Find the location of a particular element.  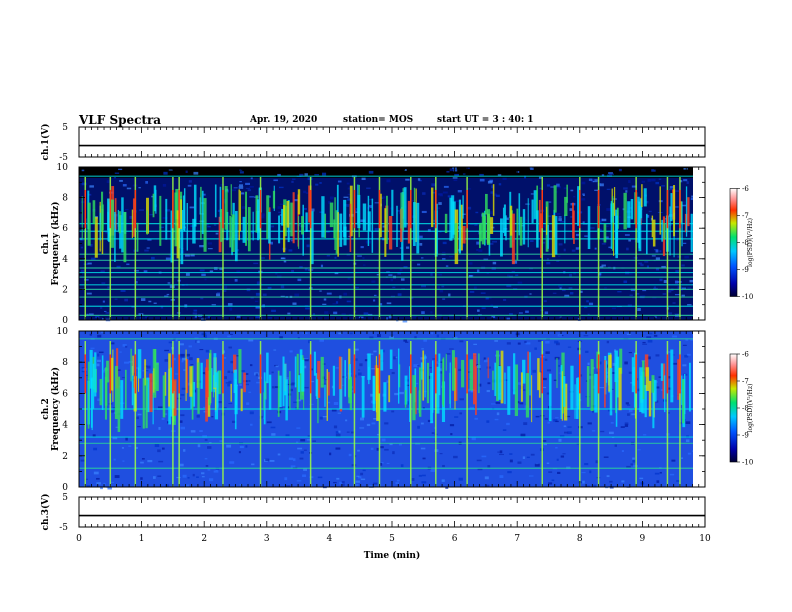

x-tick-label: 3 is located at coordinates (267, 539).